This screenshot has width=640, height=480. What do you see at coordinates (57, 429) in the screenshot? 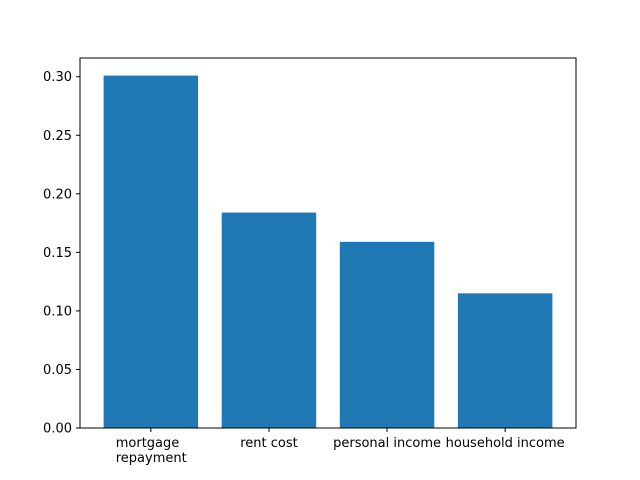
I see `y-tick-label-0: 0.00` at bounding box center [57, 429].